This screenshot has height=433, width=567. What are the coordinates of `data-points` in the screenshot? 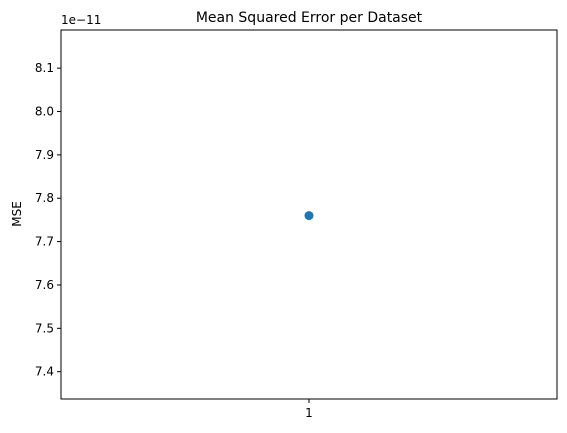 It's located at (309, 216).